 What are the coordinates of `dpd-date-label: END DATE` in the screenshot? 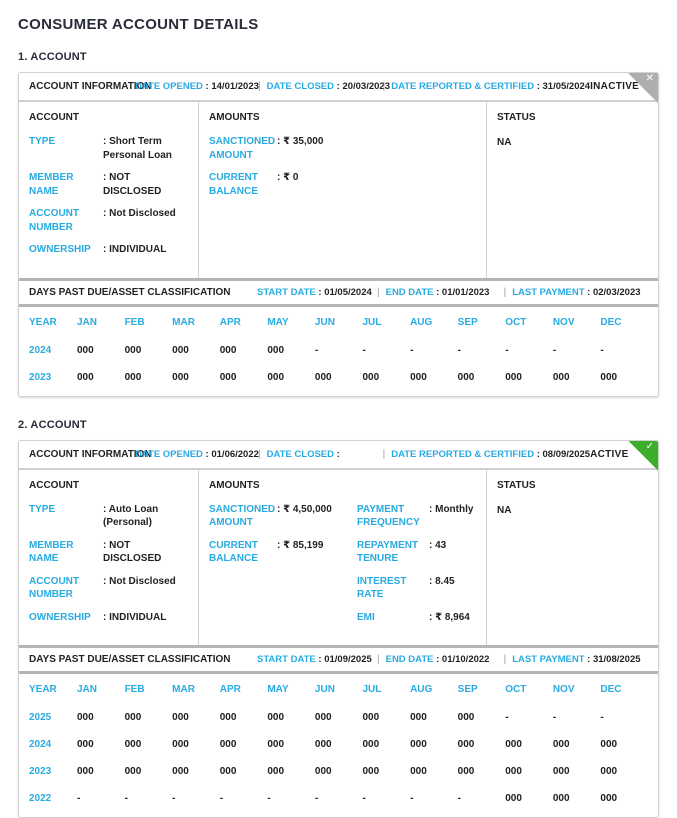 It's located at (410, 292).